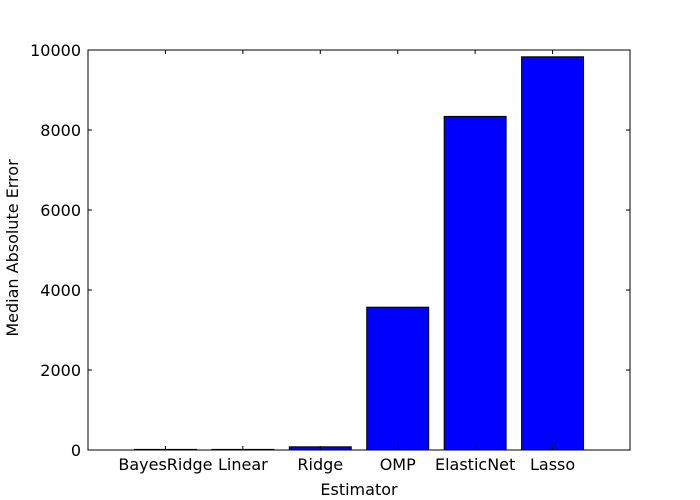 The image size is (700, 500). I want to click on x-tick-label: Lasso, so click(552, 464).